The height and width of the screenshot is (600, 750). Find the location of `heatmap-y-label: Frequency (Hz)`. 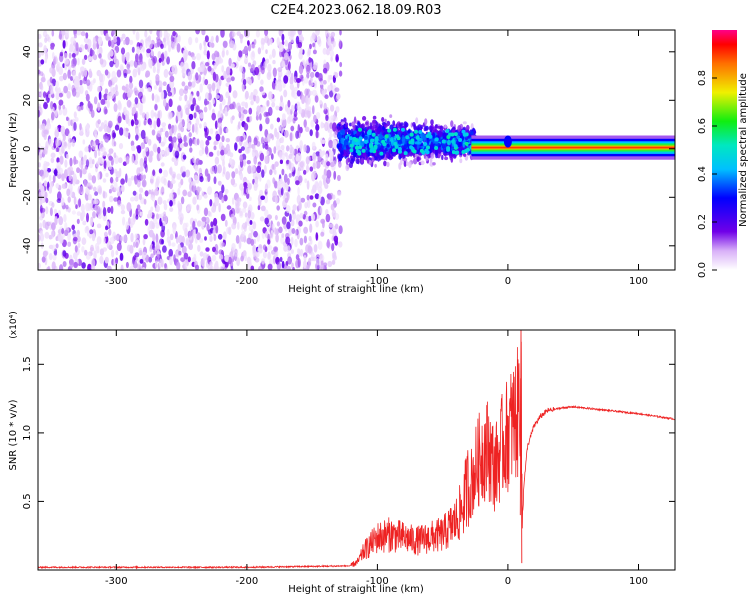

heatmap-y-label: Frequency (Hz) is located at coordinates (13, 150).